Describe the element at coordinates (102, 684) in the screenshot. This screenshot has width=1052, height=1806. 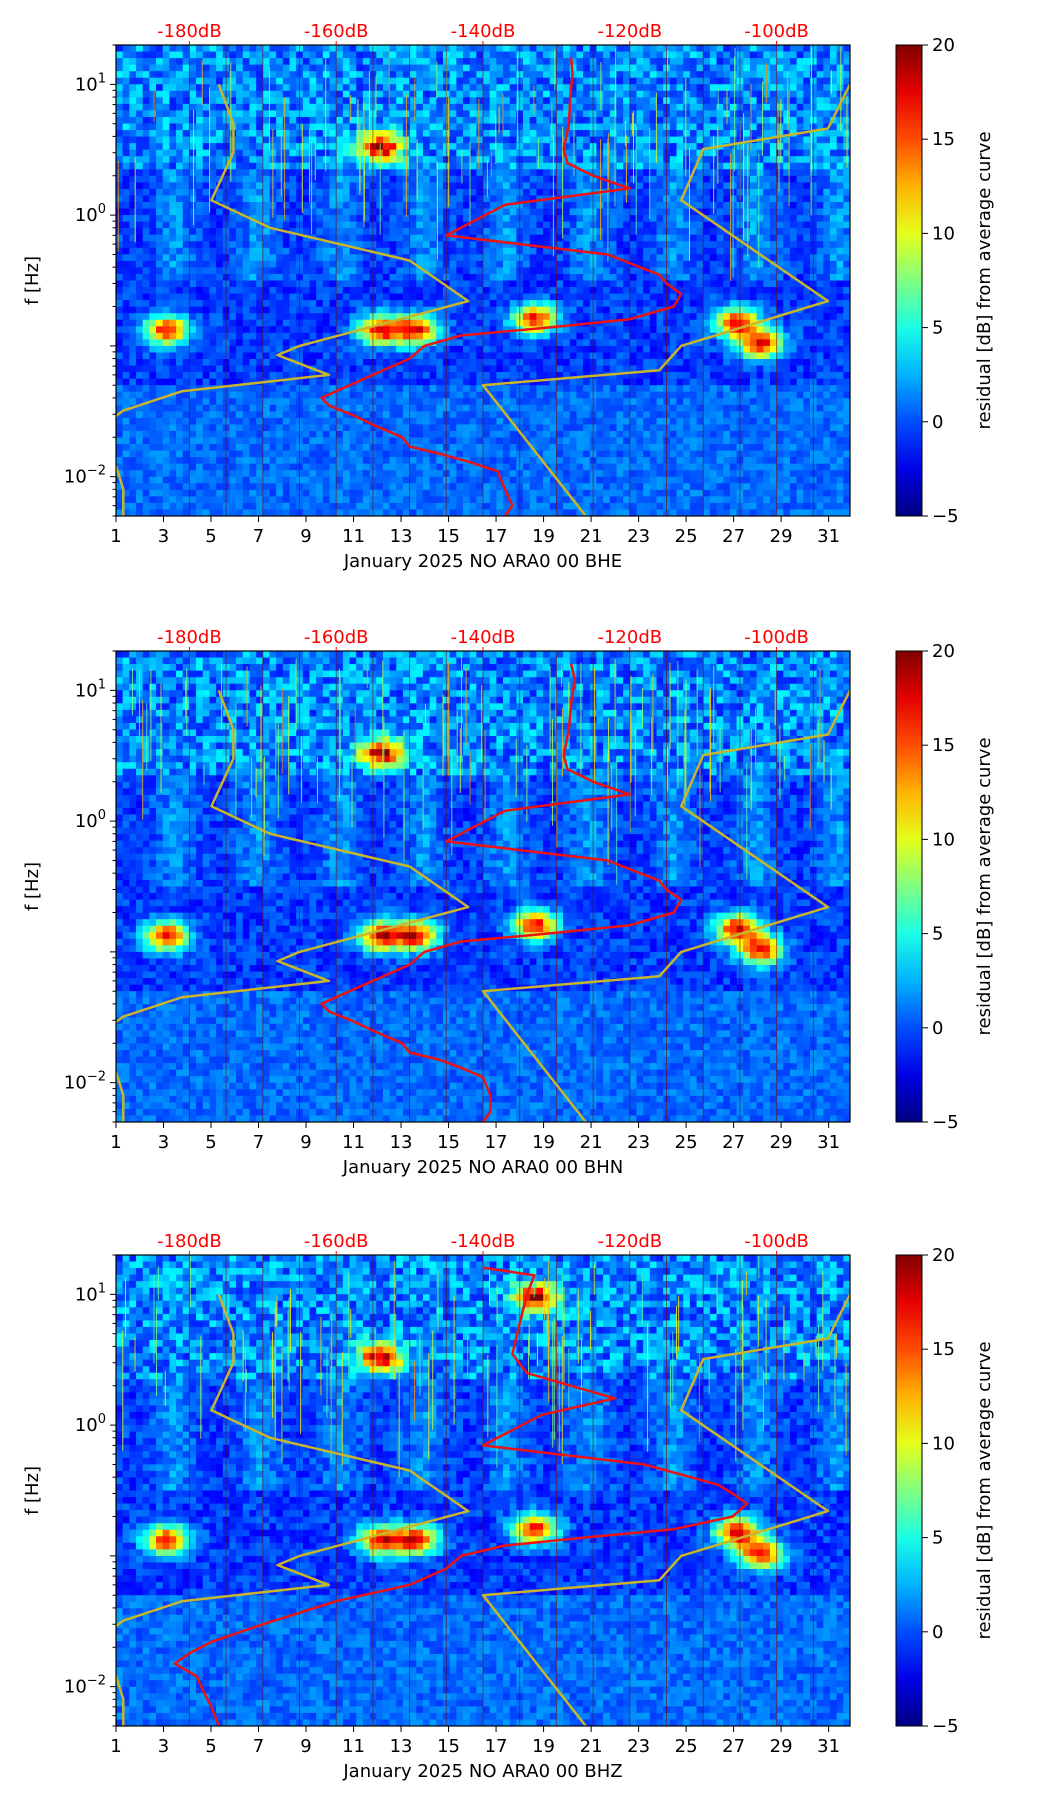
I see `y-tick-exponent: 1` at that location.